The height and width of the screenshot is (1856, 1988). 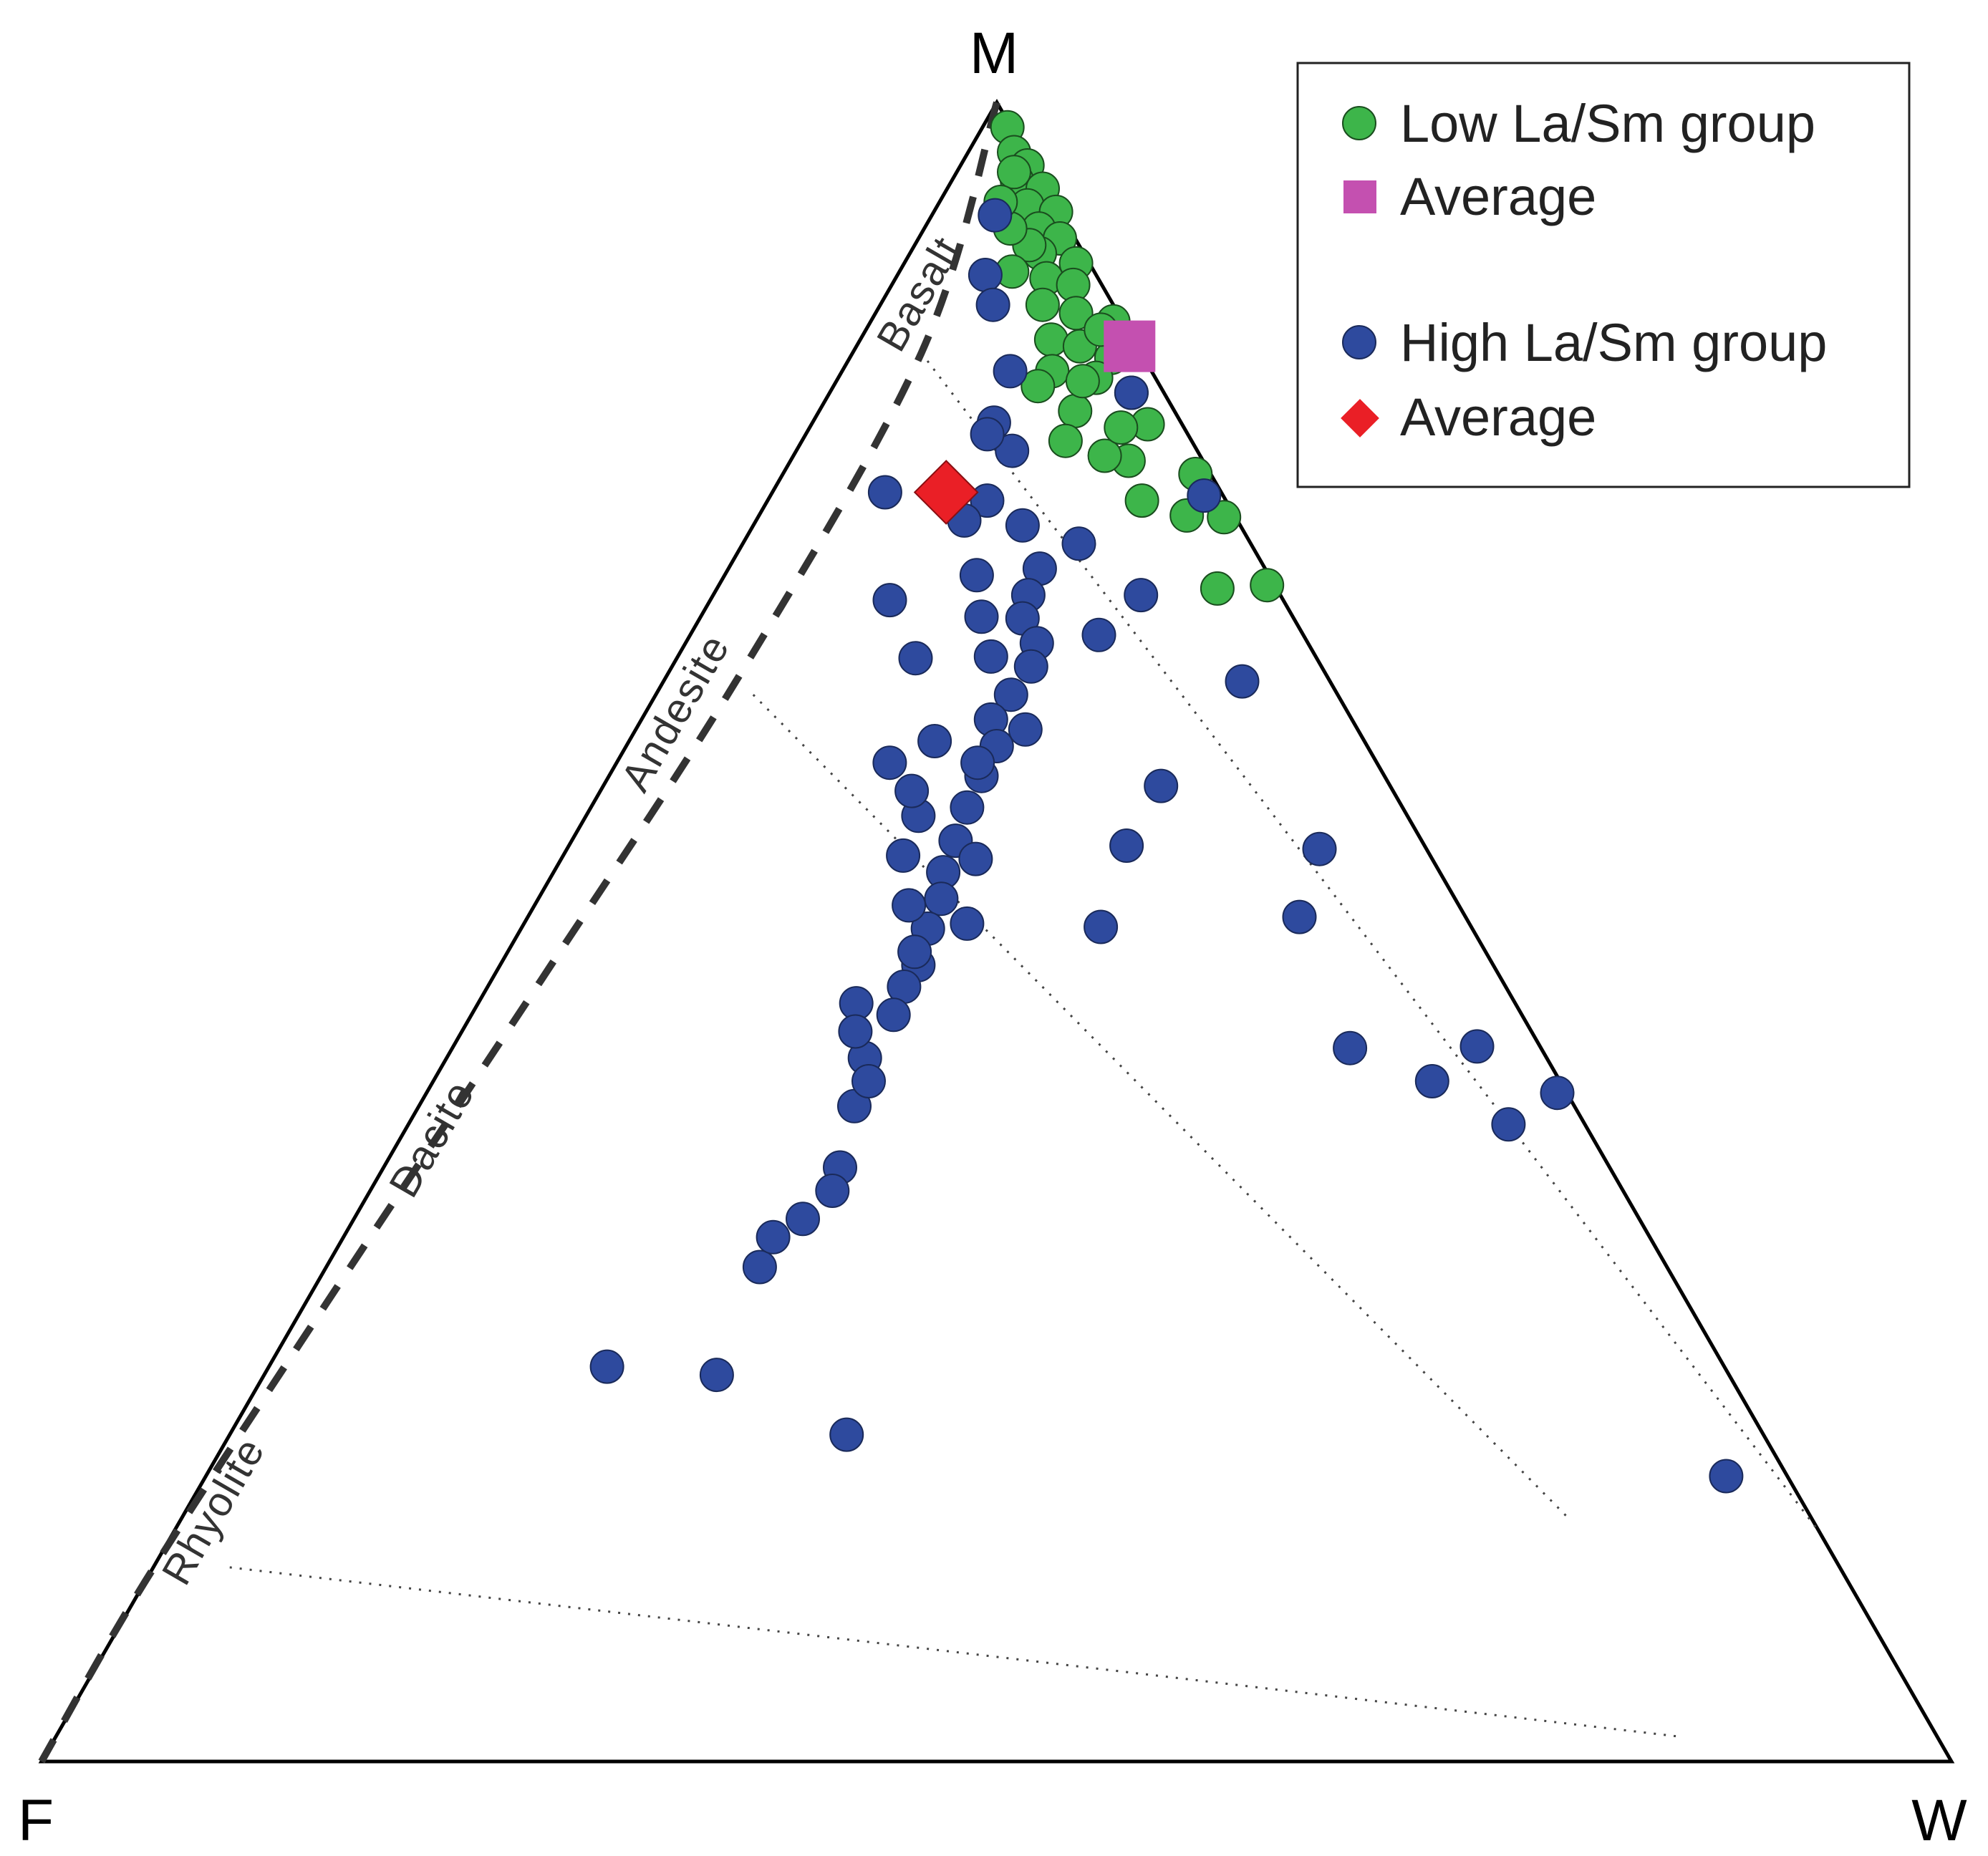 I want to click on legend-label-low-group: Low La/Sm group, so click(x=1607, y=123).